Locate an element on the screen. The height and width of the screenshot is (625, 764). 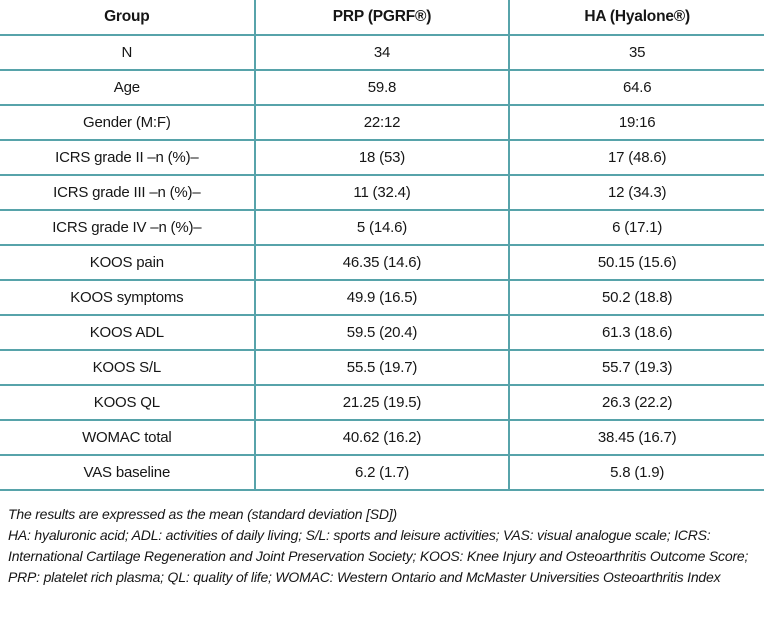
row-label: ICRS grade IV –n (%)– is located at coordinates (127, 228).